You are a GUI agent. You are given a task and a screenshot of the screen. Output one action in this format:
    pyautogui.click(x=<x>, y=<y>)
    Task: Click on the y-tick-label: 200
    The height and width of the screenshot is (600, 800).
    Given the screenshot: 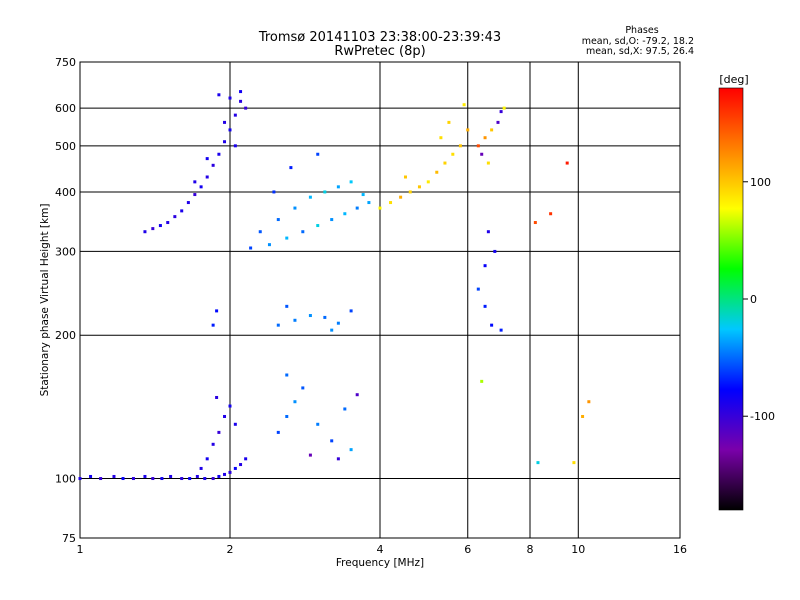 What is the action you would take?
    pyautogui.click(x=65, y=335)
    